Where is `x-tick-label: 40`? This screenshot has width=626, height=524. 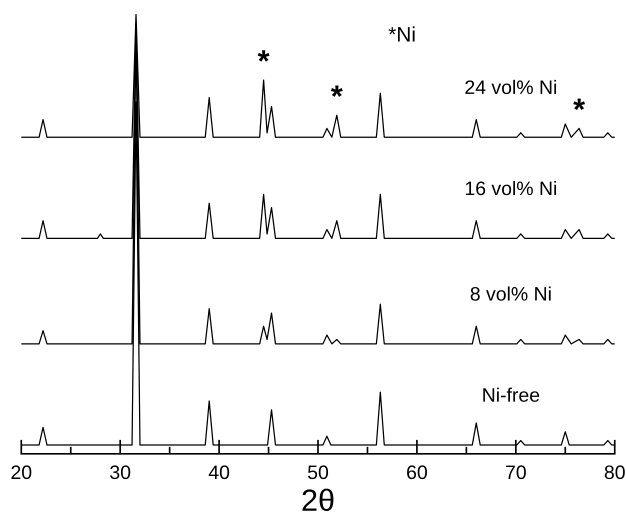
x-tick-label: 40 is located at coordinates (219, 472).